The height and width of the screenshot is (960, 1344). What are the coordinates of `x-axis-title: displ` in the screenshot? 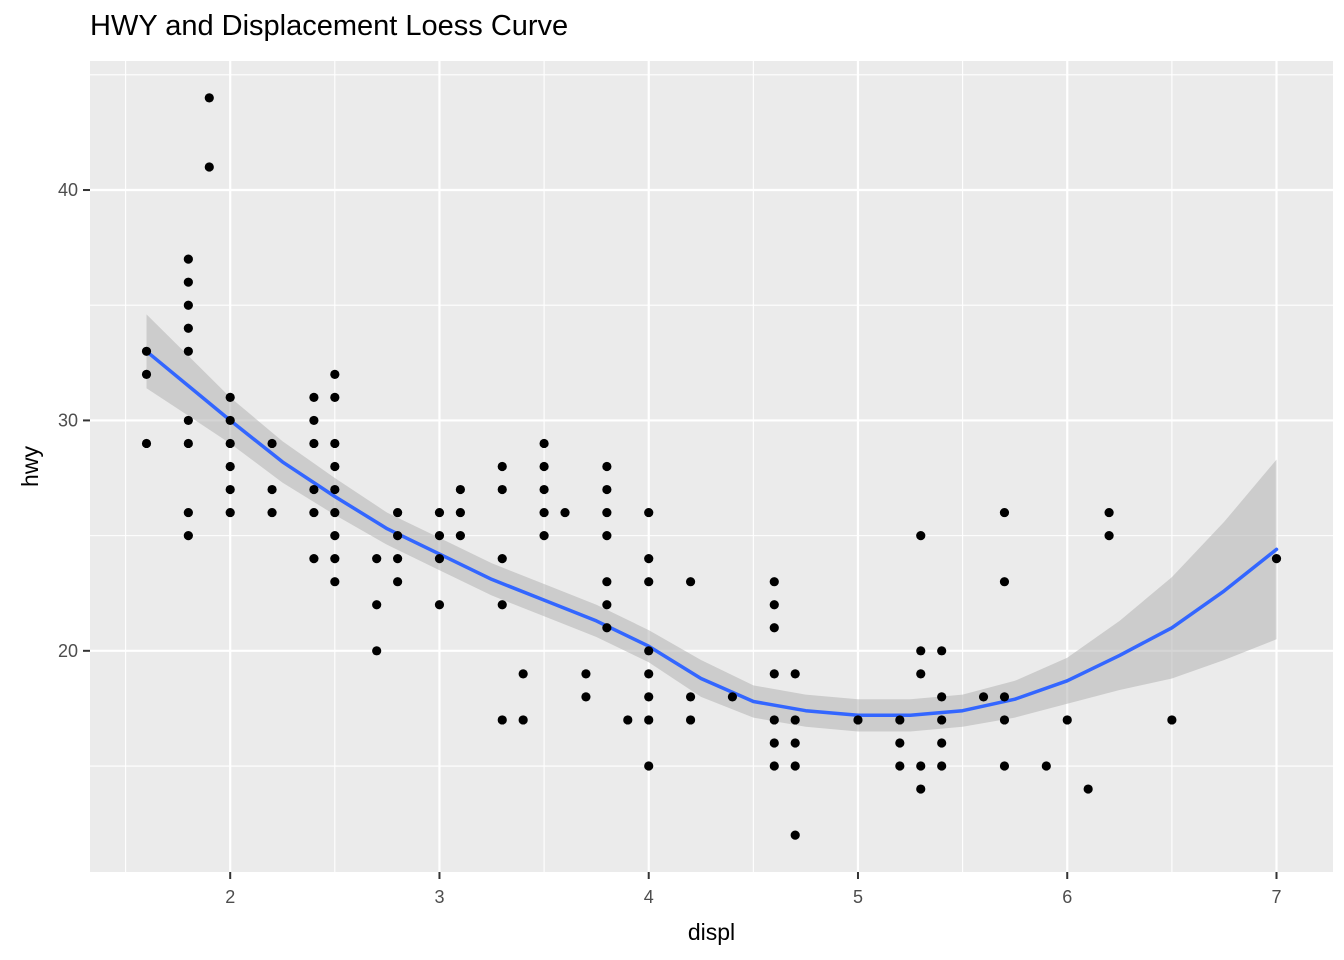 It's located at (711, 932).